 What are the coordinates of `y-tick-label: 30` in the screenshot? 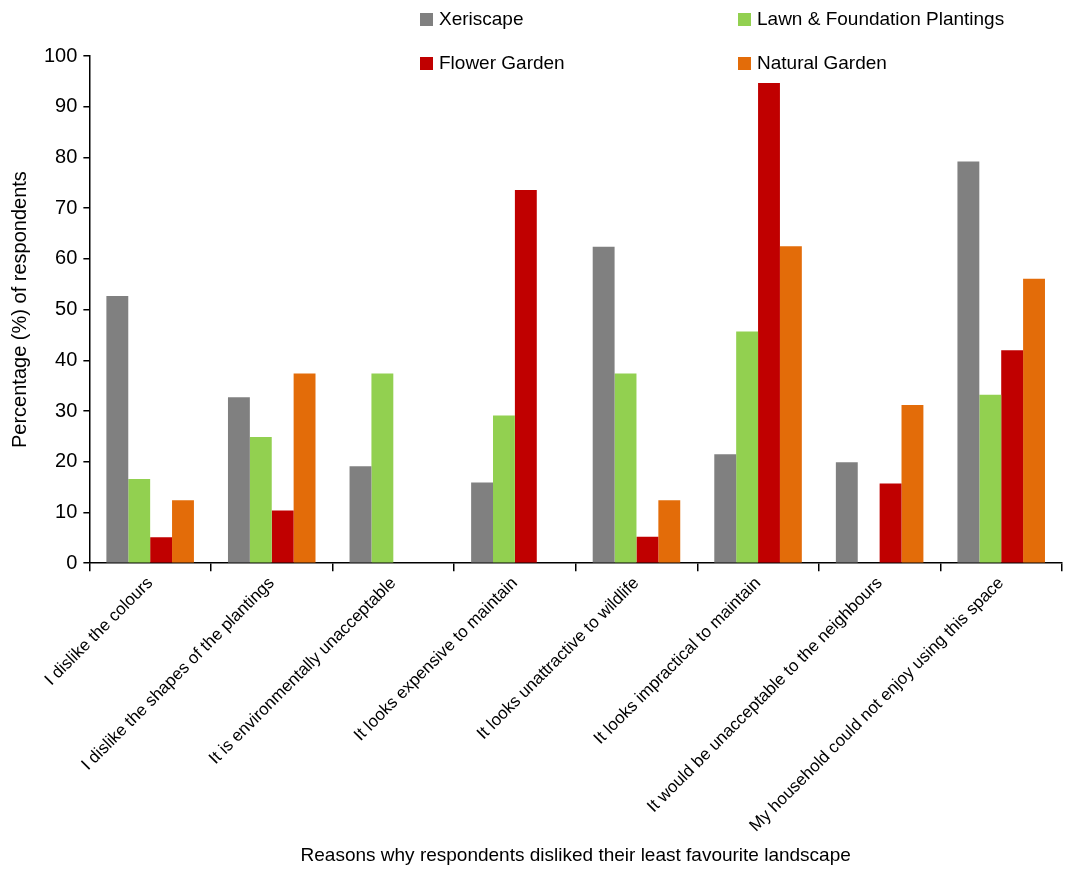 It's located at (66, 409).